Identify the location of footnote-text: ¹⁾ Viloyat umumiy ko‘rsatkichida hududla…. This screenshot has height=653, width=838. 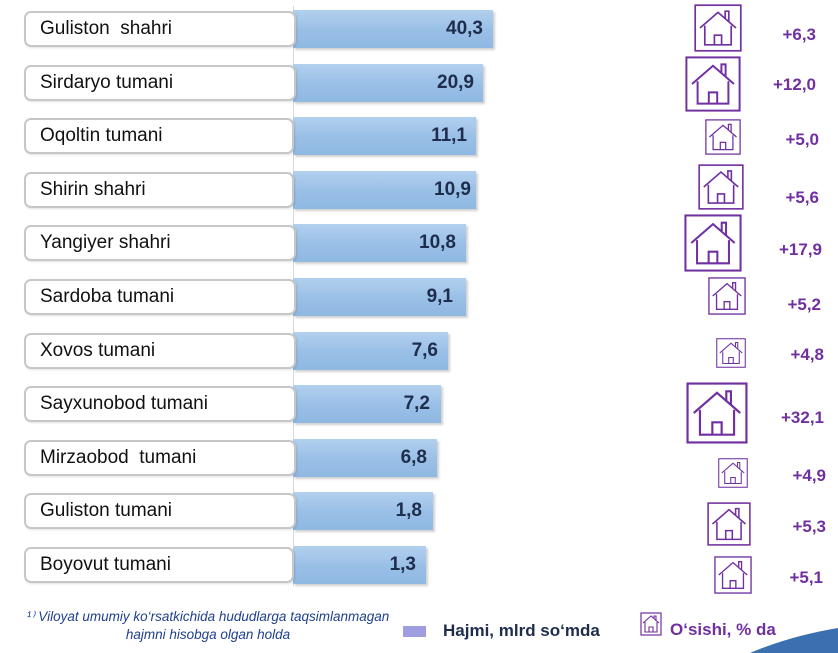
(208, 625).